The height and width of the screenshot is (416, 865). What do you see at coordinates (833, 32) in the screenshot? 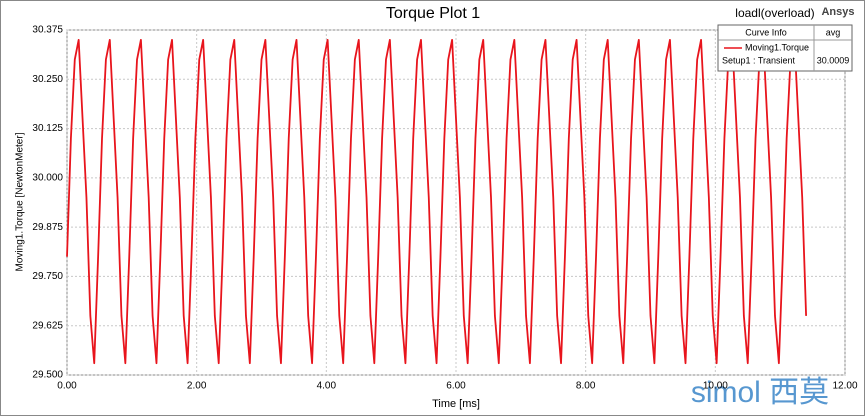
I see `legend-header: avg` at bounding box center [833, 32].